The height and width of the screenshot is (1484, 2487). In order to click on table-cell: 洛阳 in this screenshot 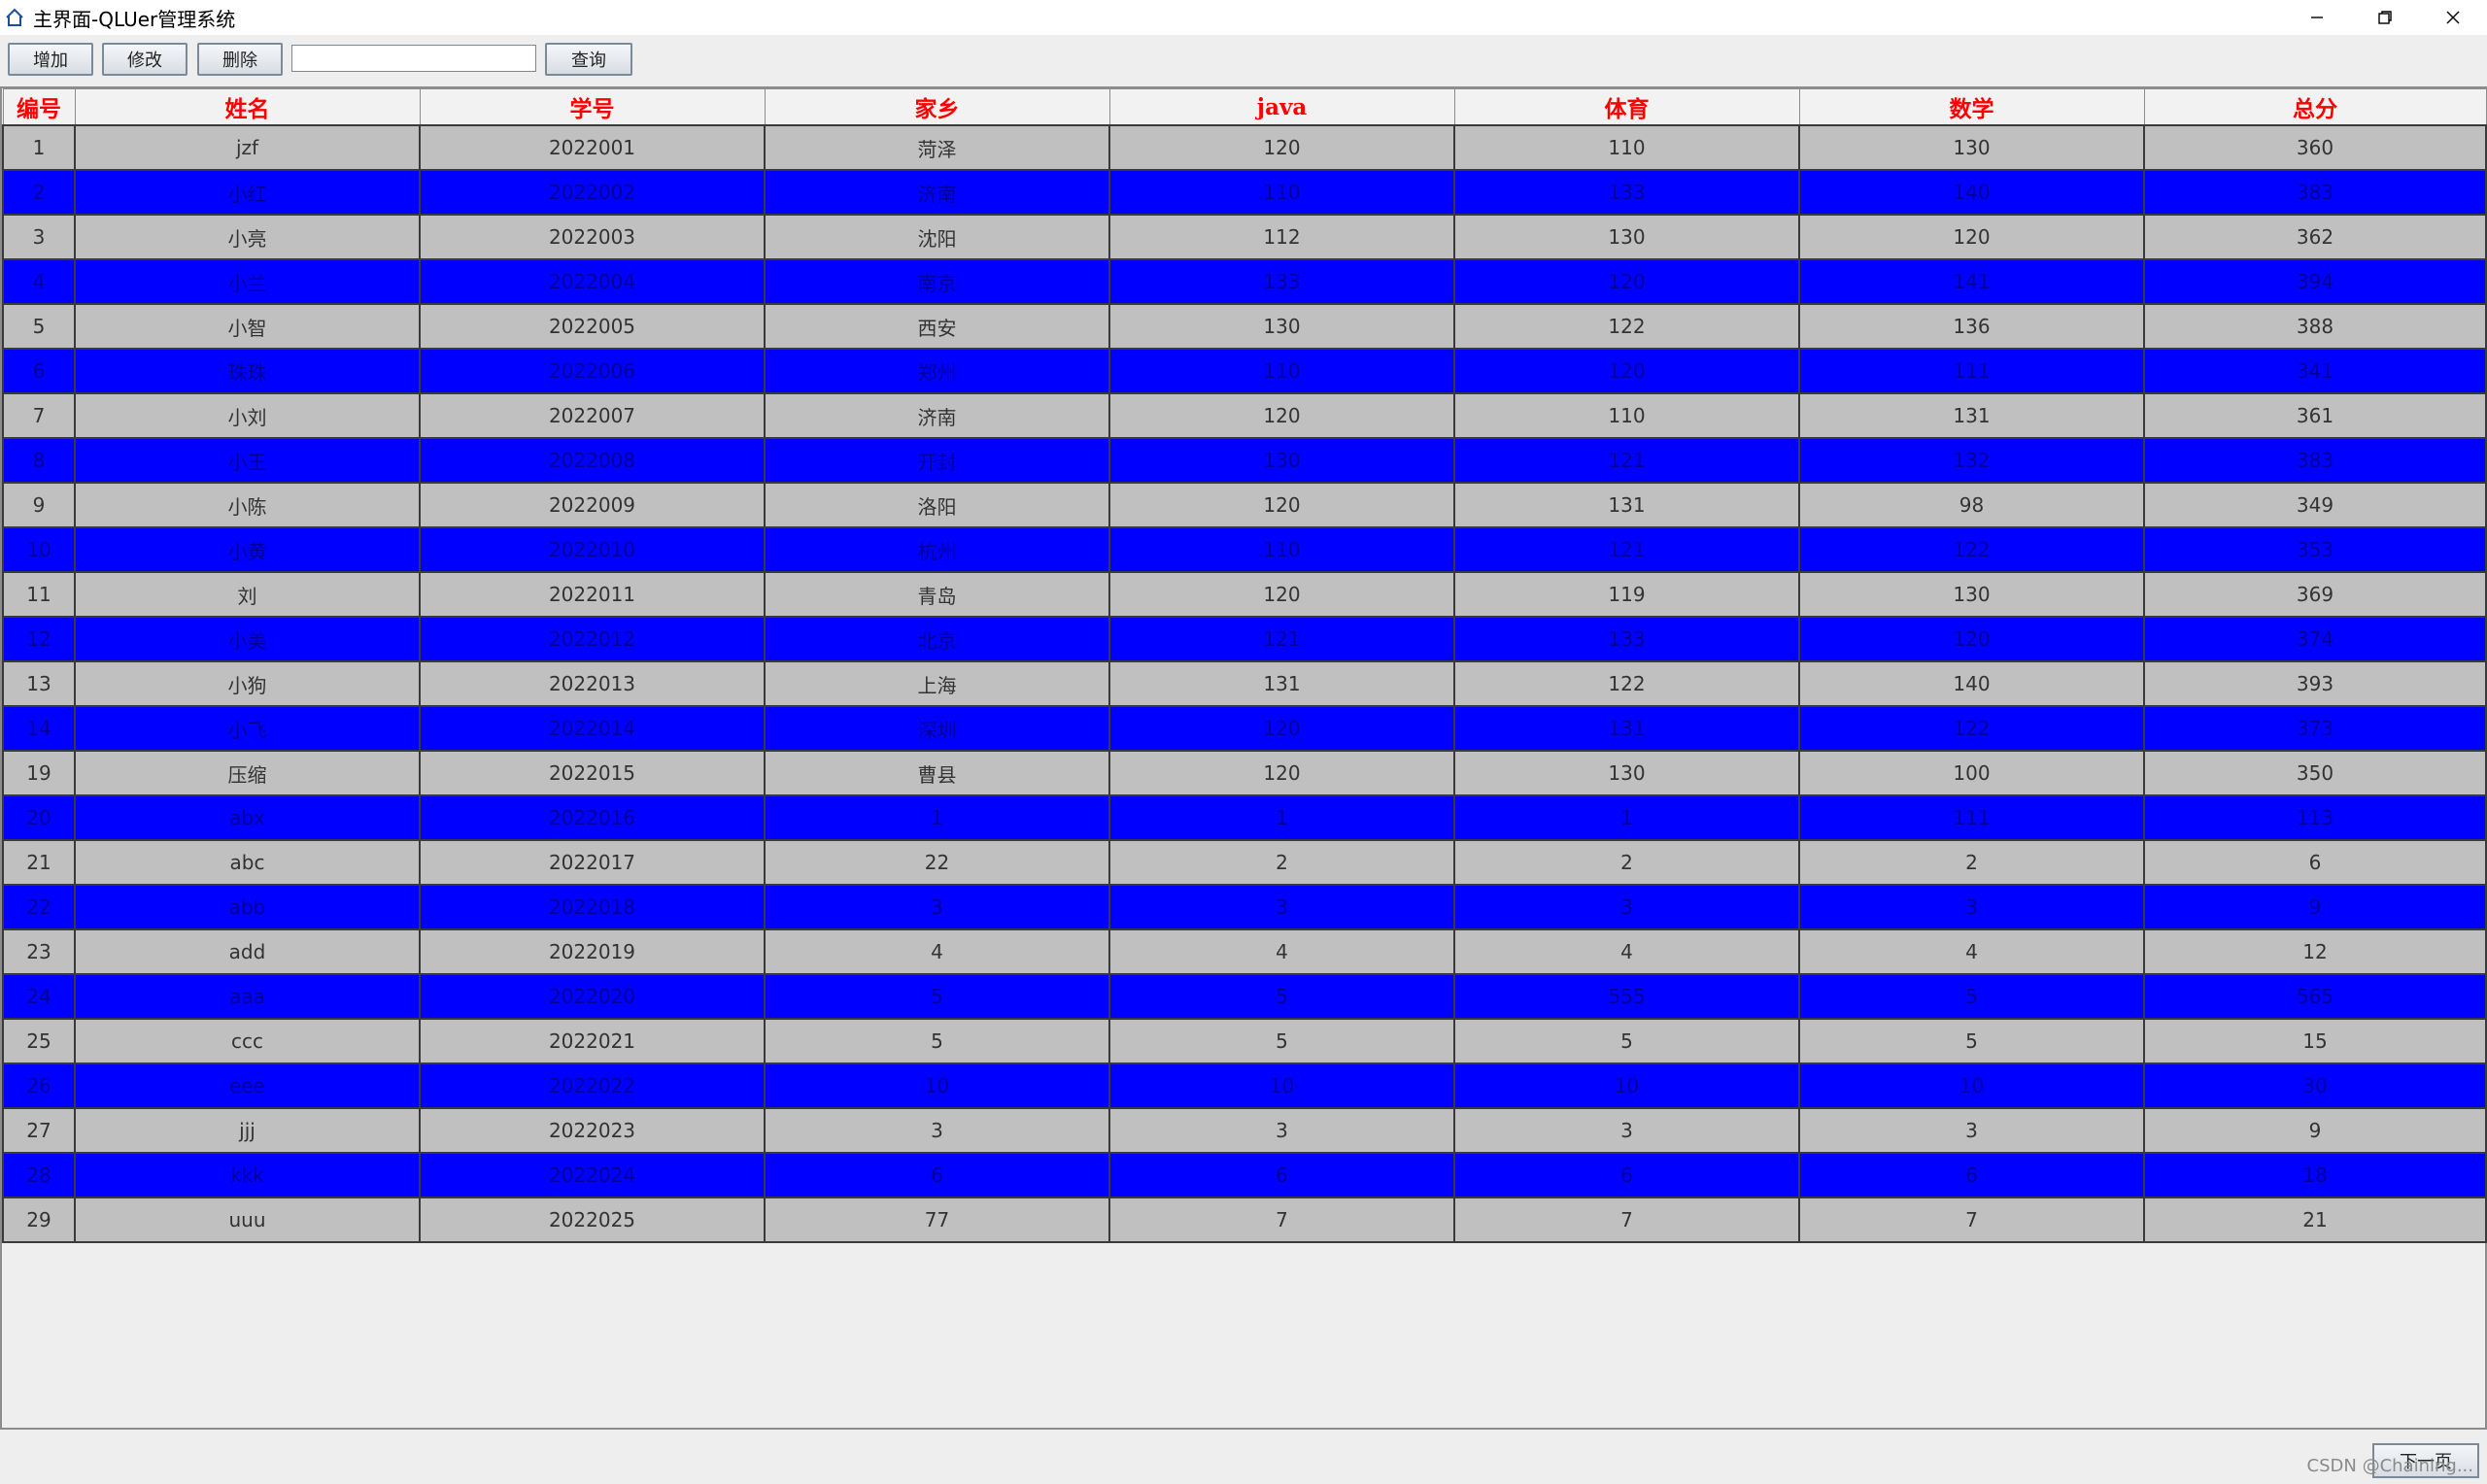, I will do `click(937, 505)`.